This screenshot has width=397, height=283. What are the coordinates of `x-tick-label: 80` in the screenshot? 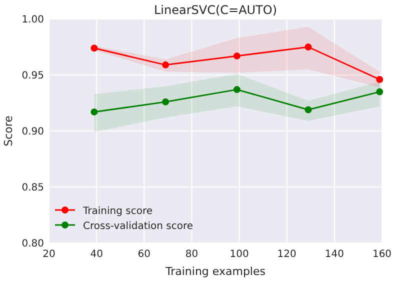 It's located at (191, 254).